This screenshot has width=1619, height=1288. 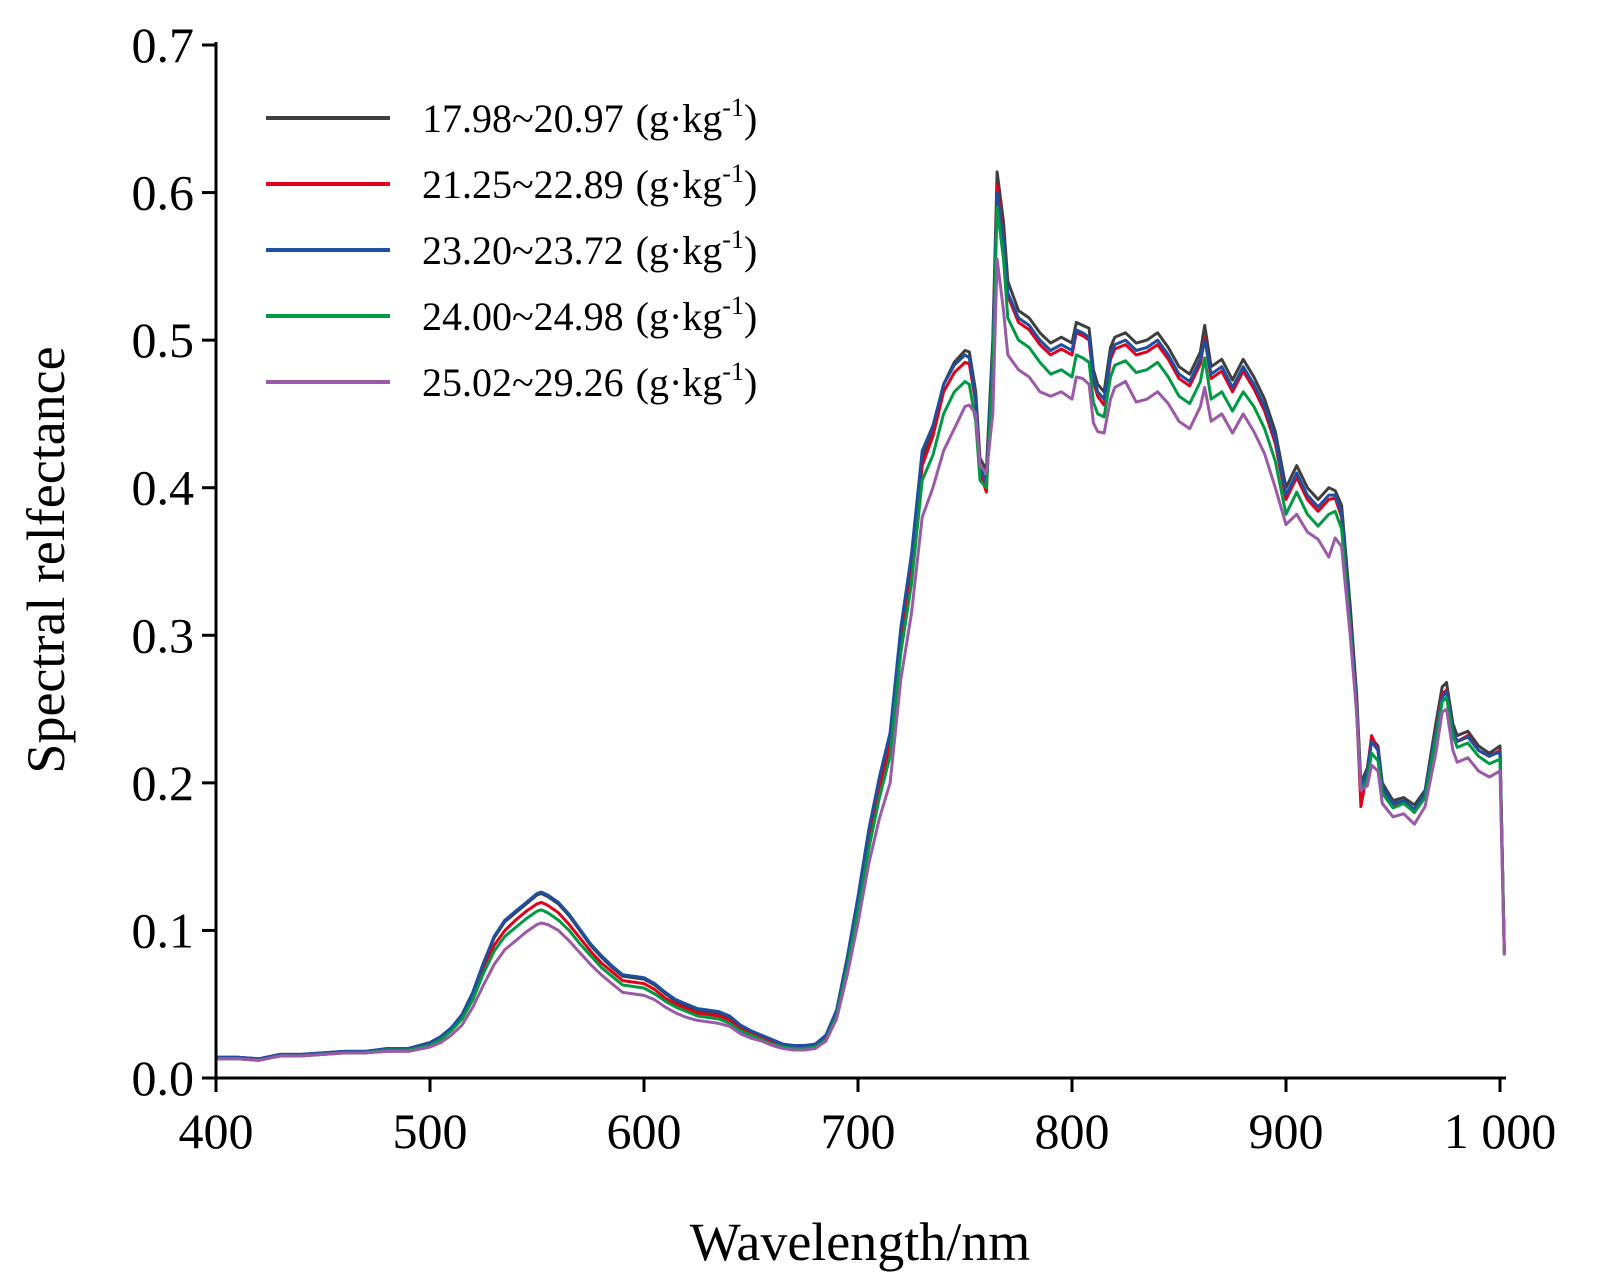 I want to click on y-tick-label: 0.5, so click(x=163, y=340).